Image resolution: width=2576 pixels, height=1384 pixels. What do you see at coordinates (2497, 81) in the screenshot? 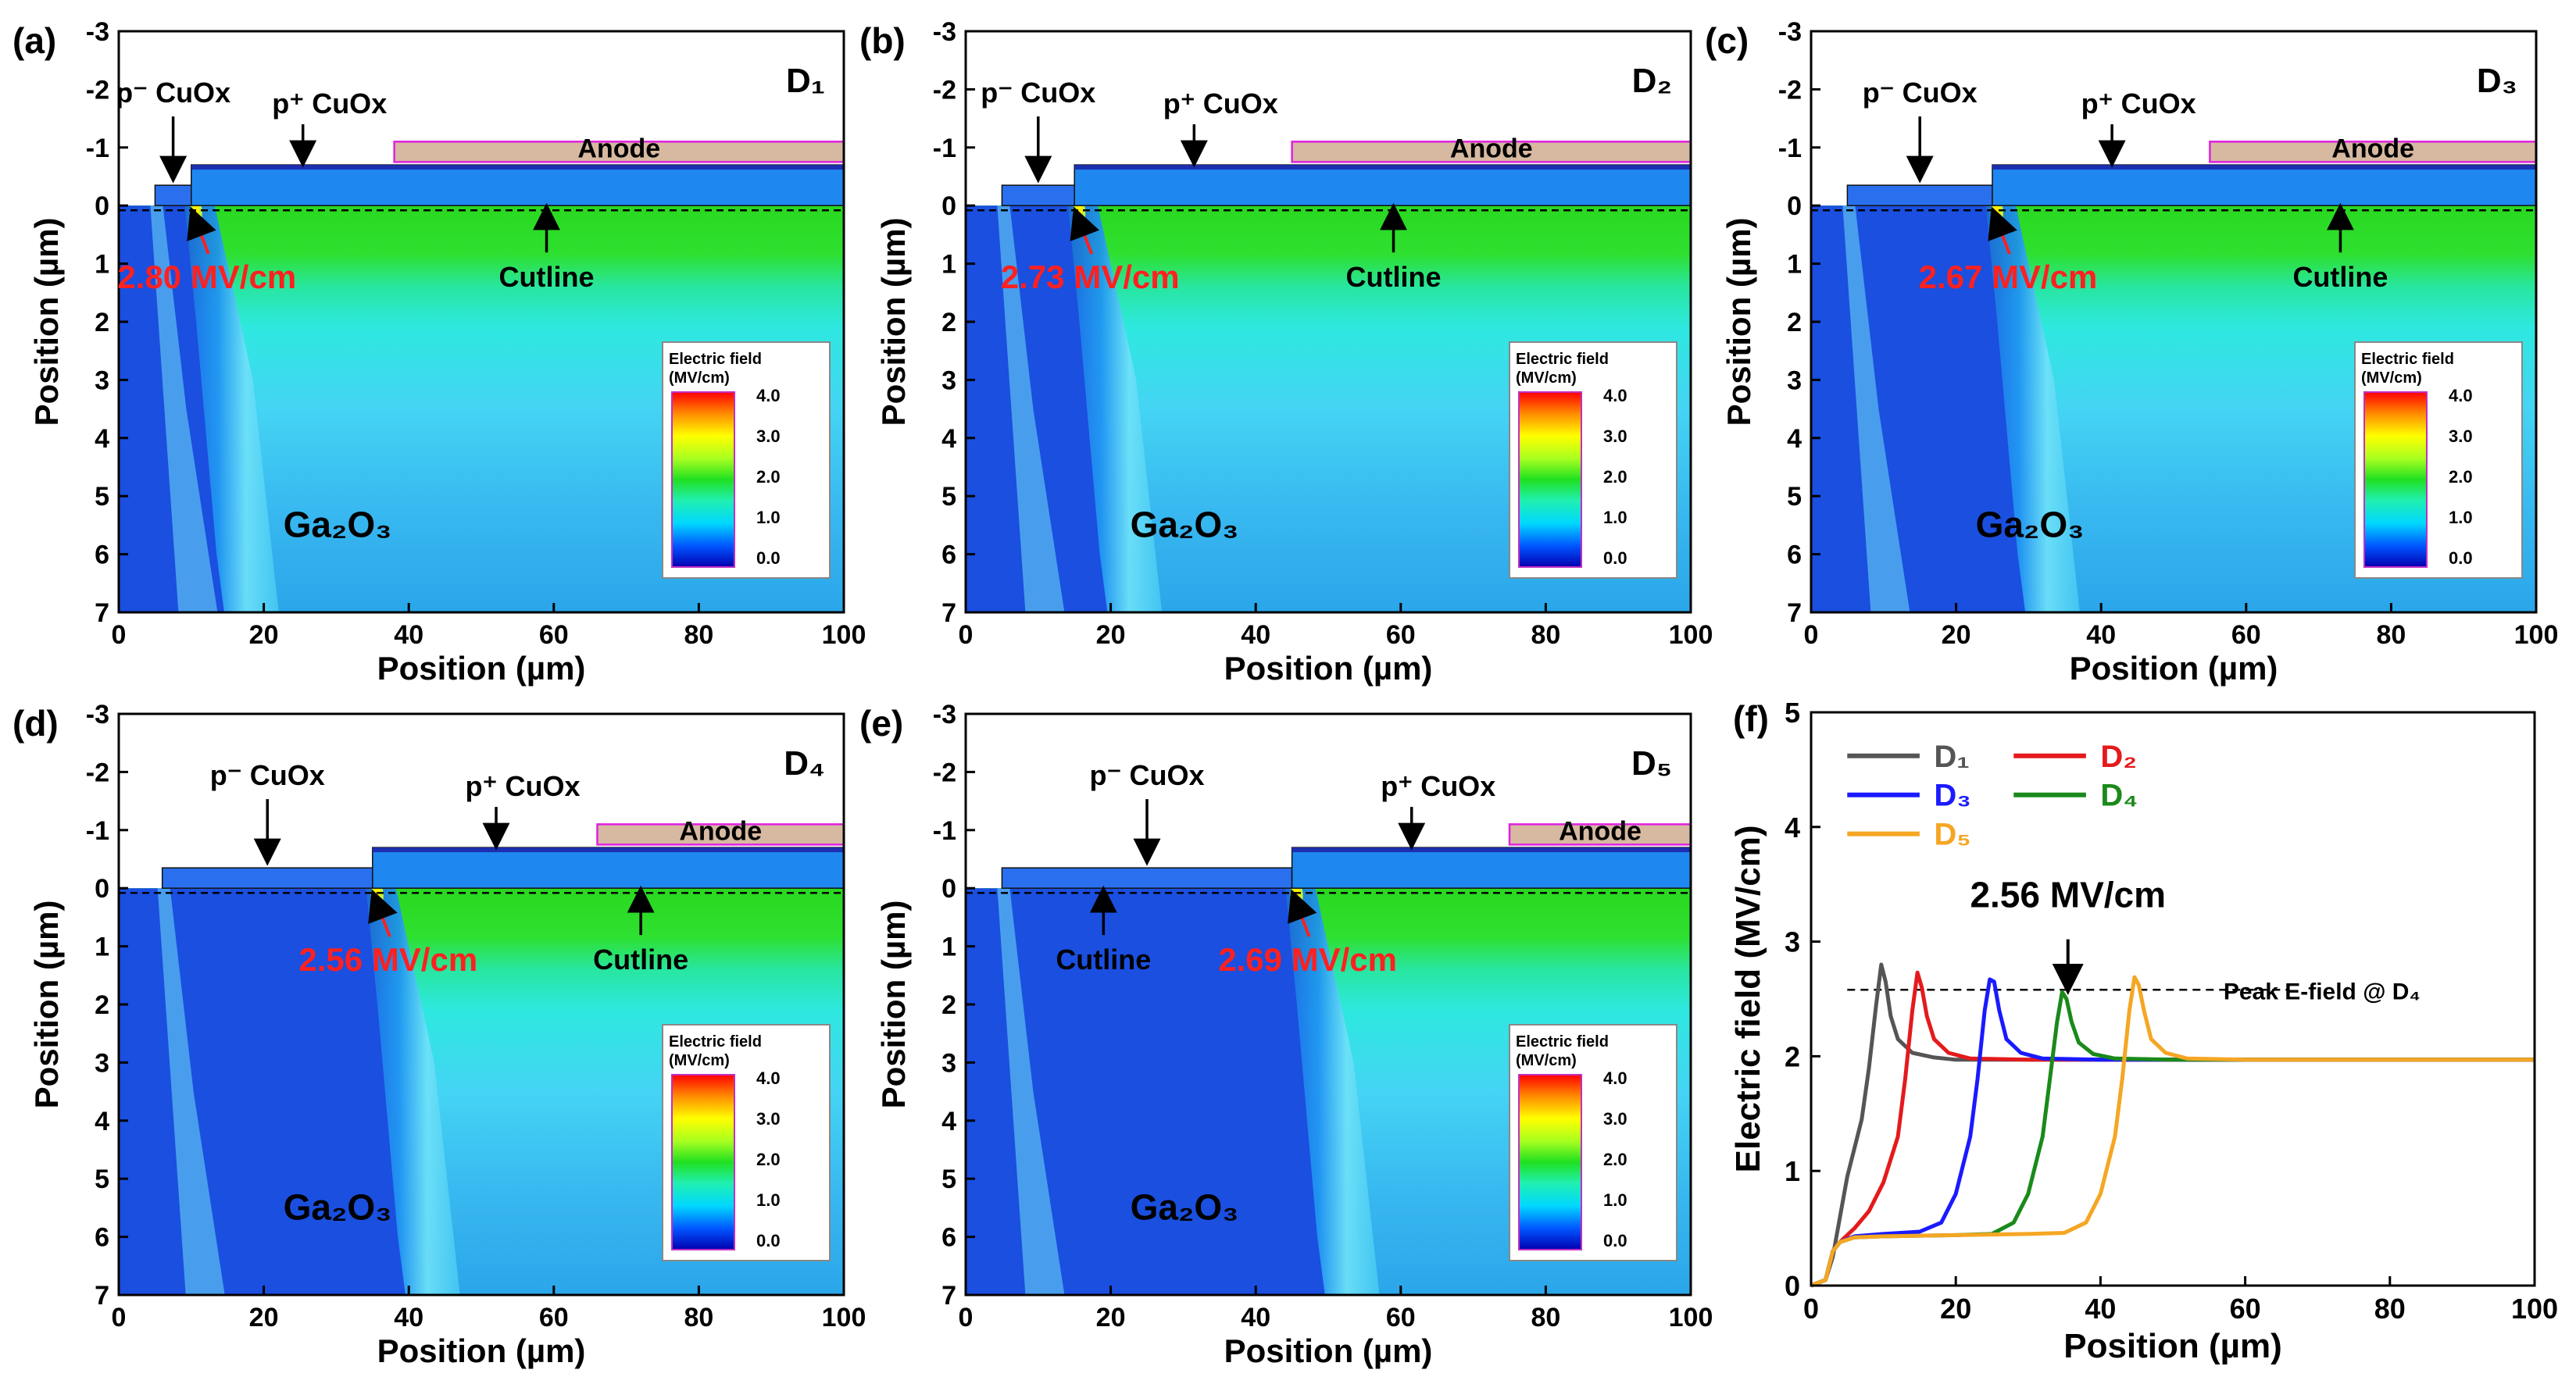
I see `device-label: D₃` at bounding box center [2497, 81].